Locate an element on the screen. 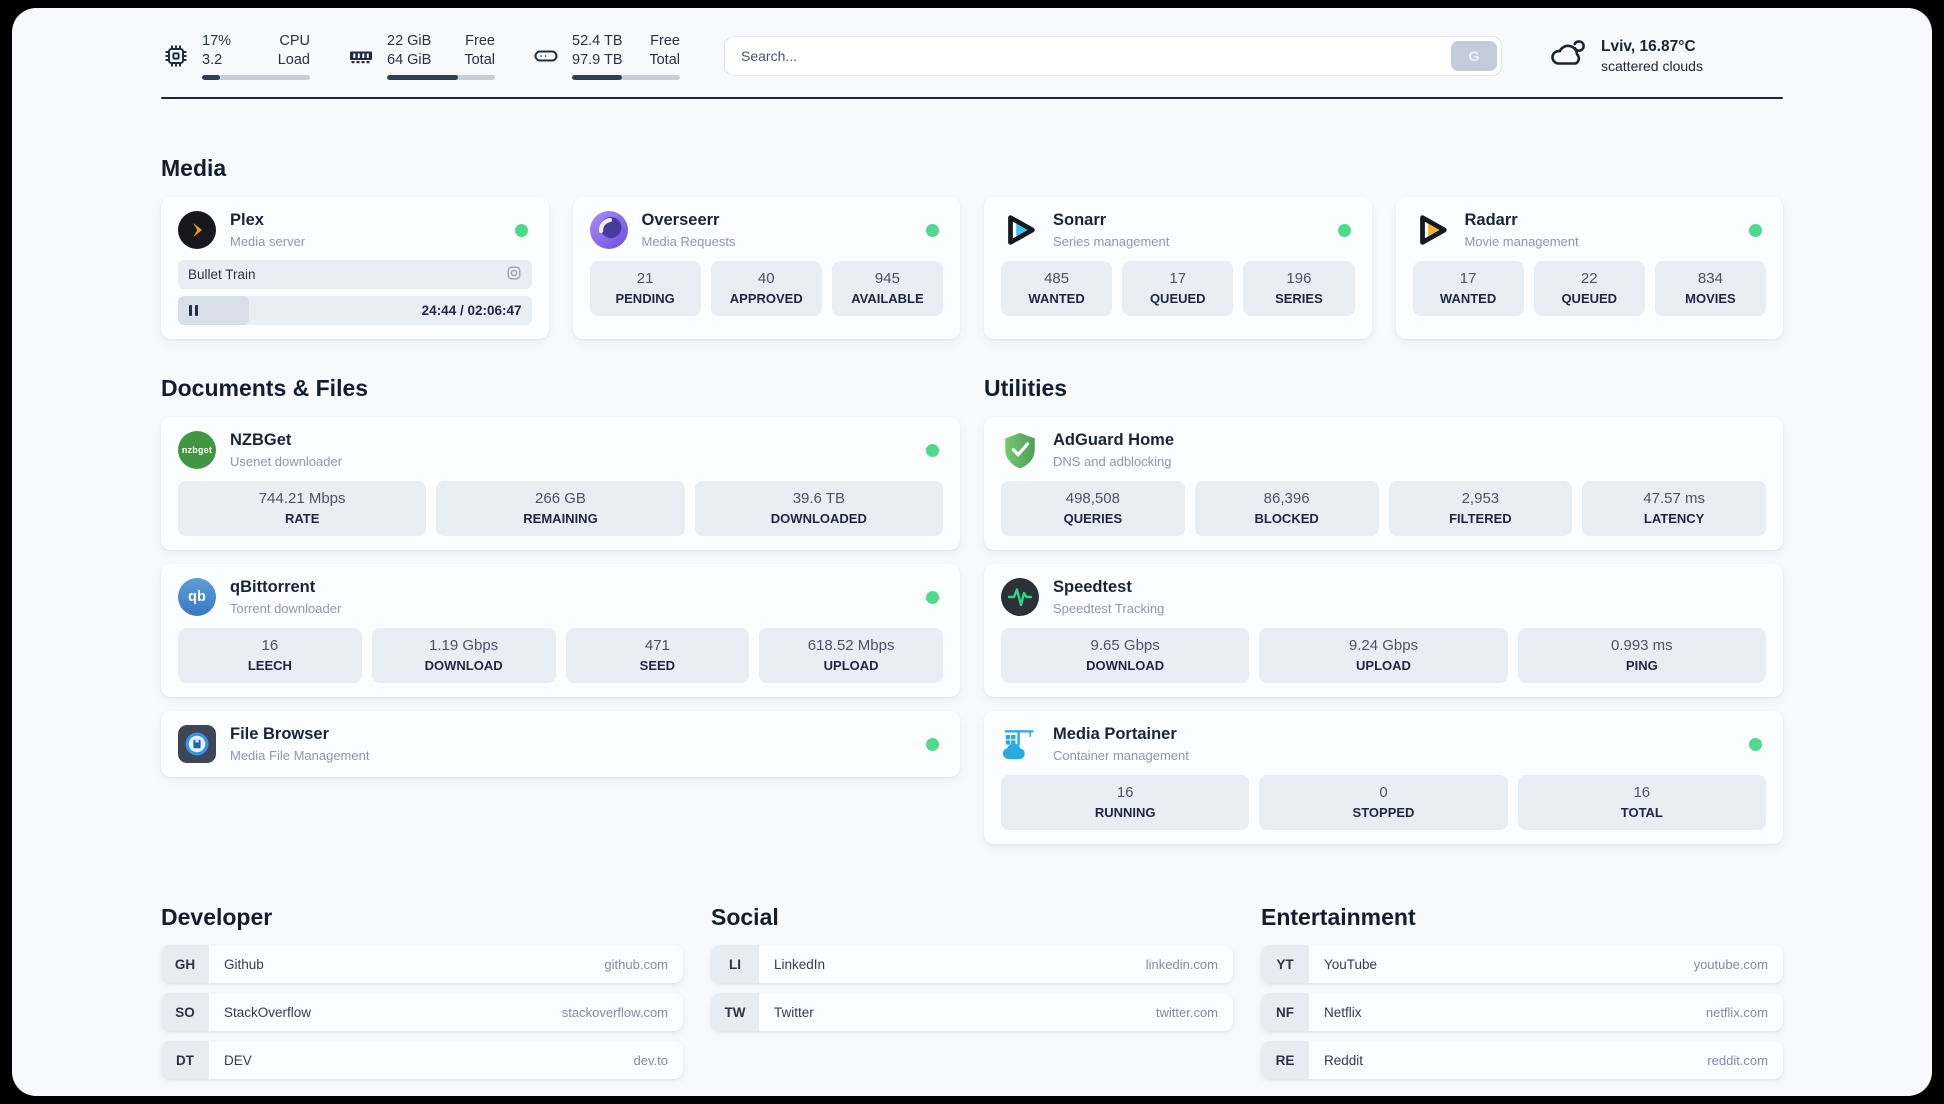 The height and width of the screenshot is (1104, 1944). link-dev: DT DEV dev.to is located at coordinates (422, 1060).